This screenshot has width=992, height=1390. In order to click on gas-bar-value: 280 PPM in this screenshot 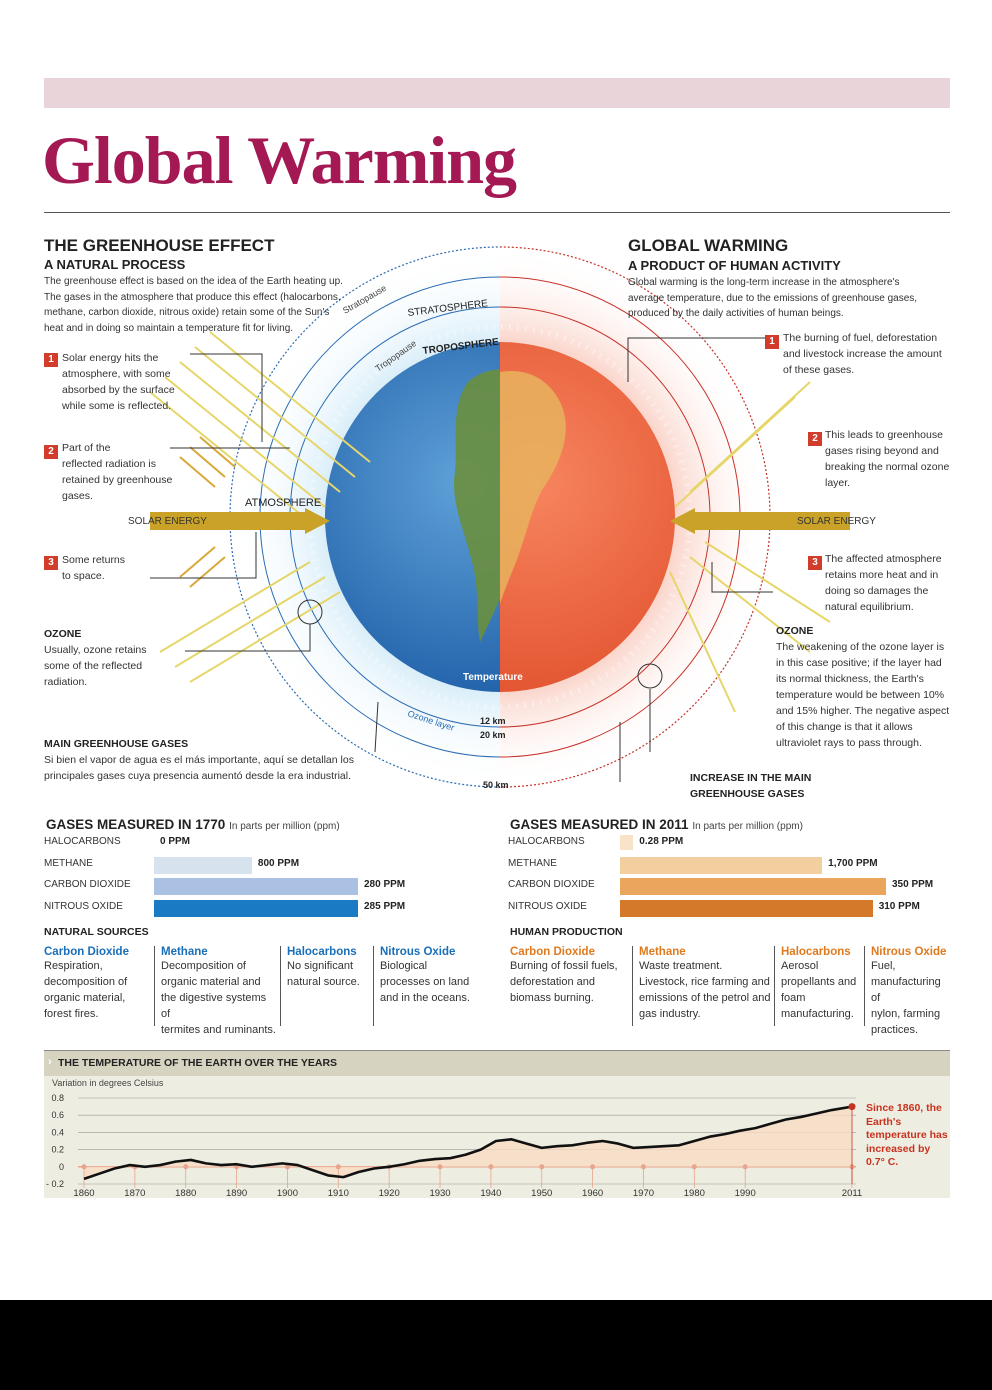, I will do `click(385, 884)`.